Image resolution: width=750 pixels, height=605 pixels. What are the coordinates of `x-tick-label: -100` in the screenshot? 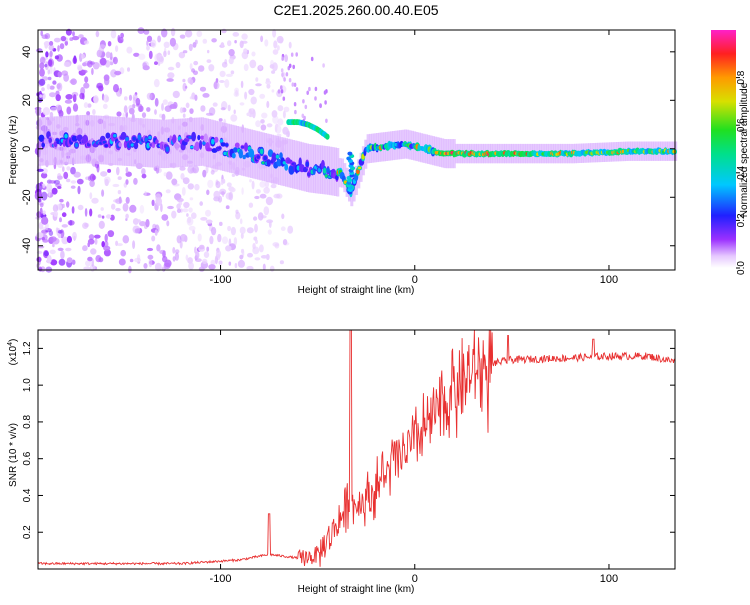 It's located at (221, 579).